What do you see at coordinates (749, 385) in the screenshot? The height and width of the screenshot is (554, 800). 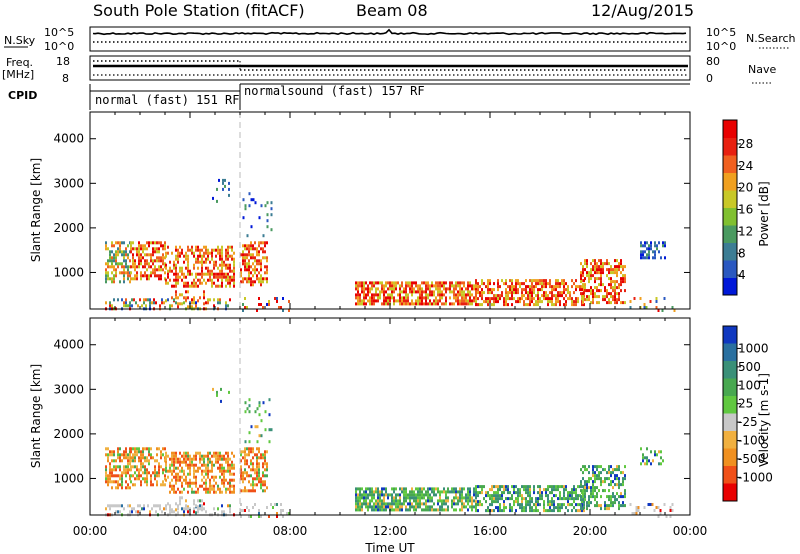 I see `colorbar-tick-label: 100` at bounding box center [749, 385].